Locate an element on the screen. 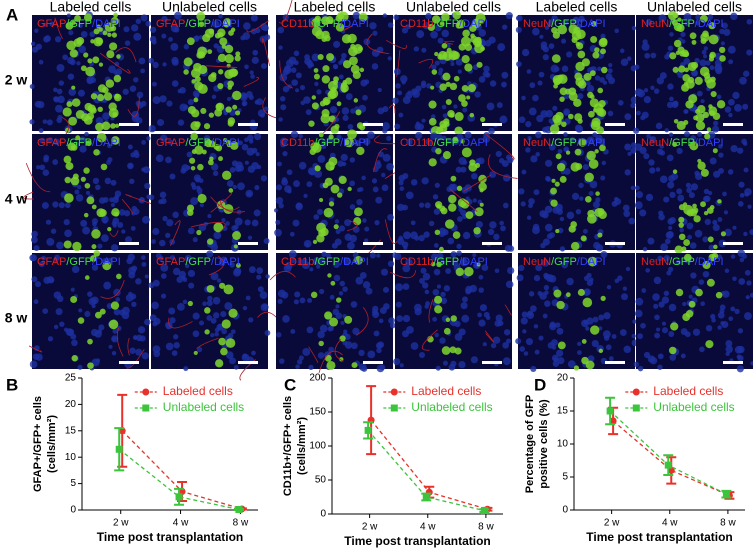 The width and height of the screenshot is (753, 548). column-header: Unlabeled cells is located at coordinates (209, 7).